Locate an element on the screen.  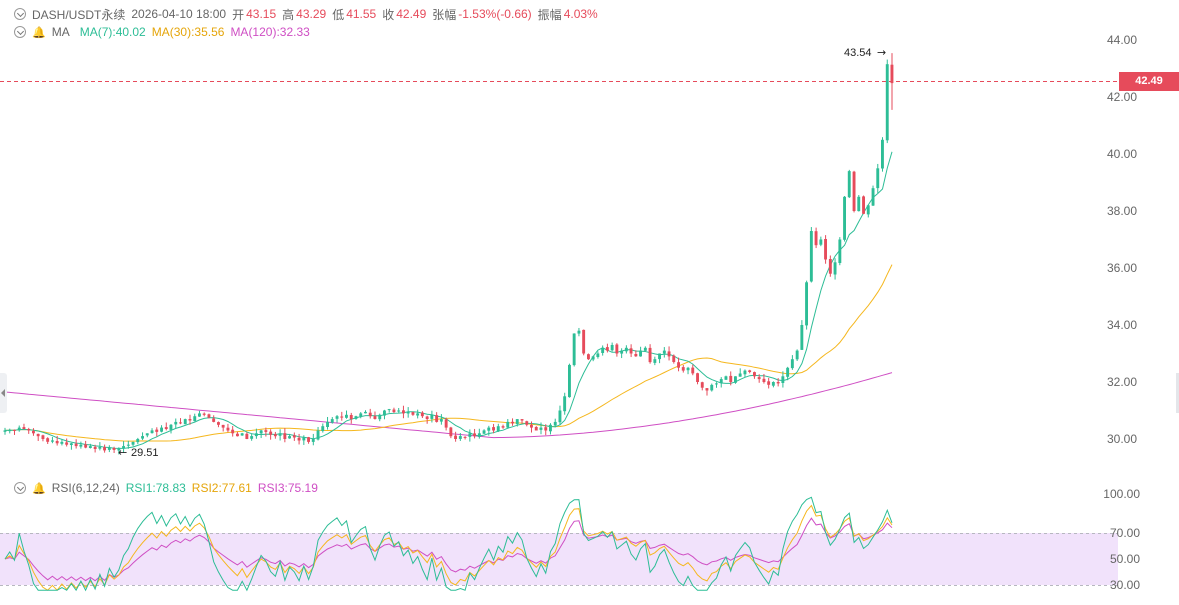
symbol-name: DASH/USDT永续 is located at coordinates (79, 14).